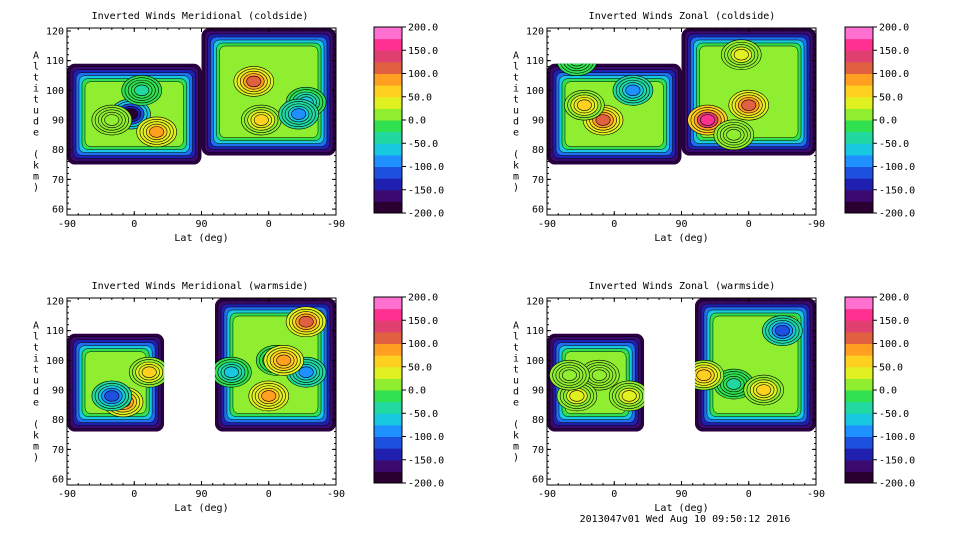 Image resolution: width=960 pixels, height=540 pixels. Describe the element at coordinates (535, 301) in the screenshot. I see `y-tick-label: 120` at that location.